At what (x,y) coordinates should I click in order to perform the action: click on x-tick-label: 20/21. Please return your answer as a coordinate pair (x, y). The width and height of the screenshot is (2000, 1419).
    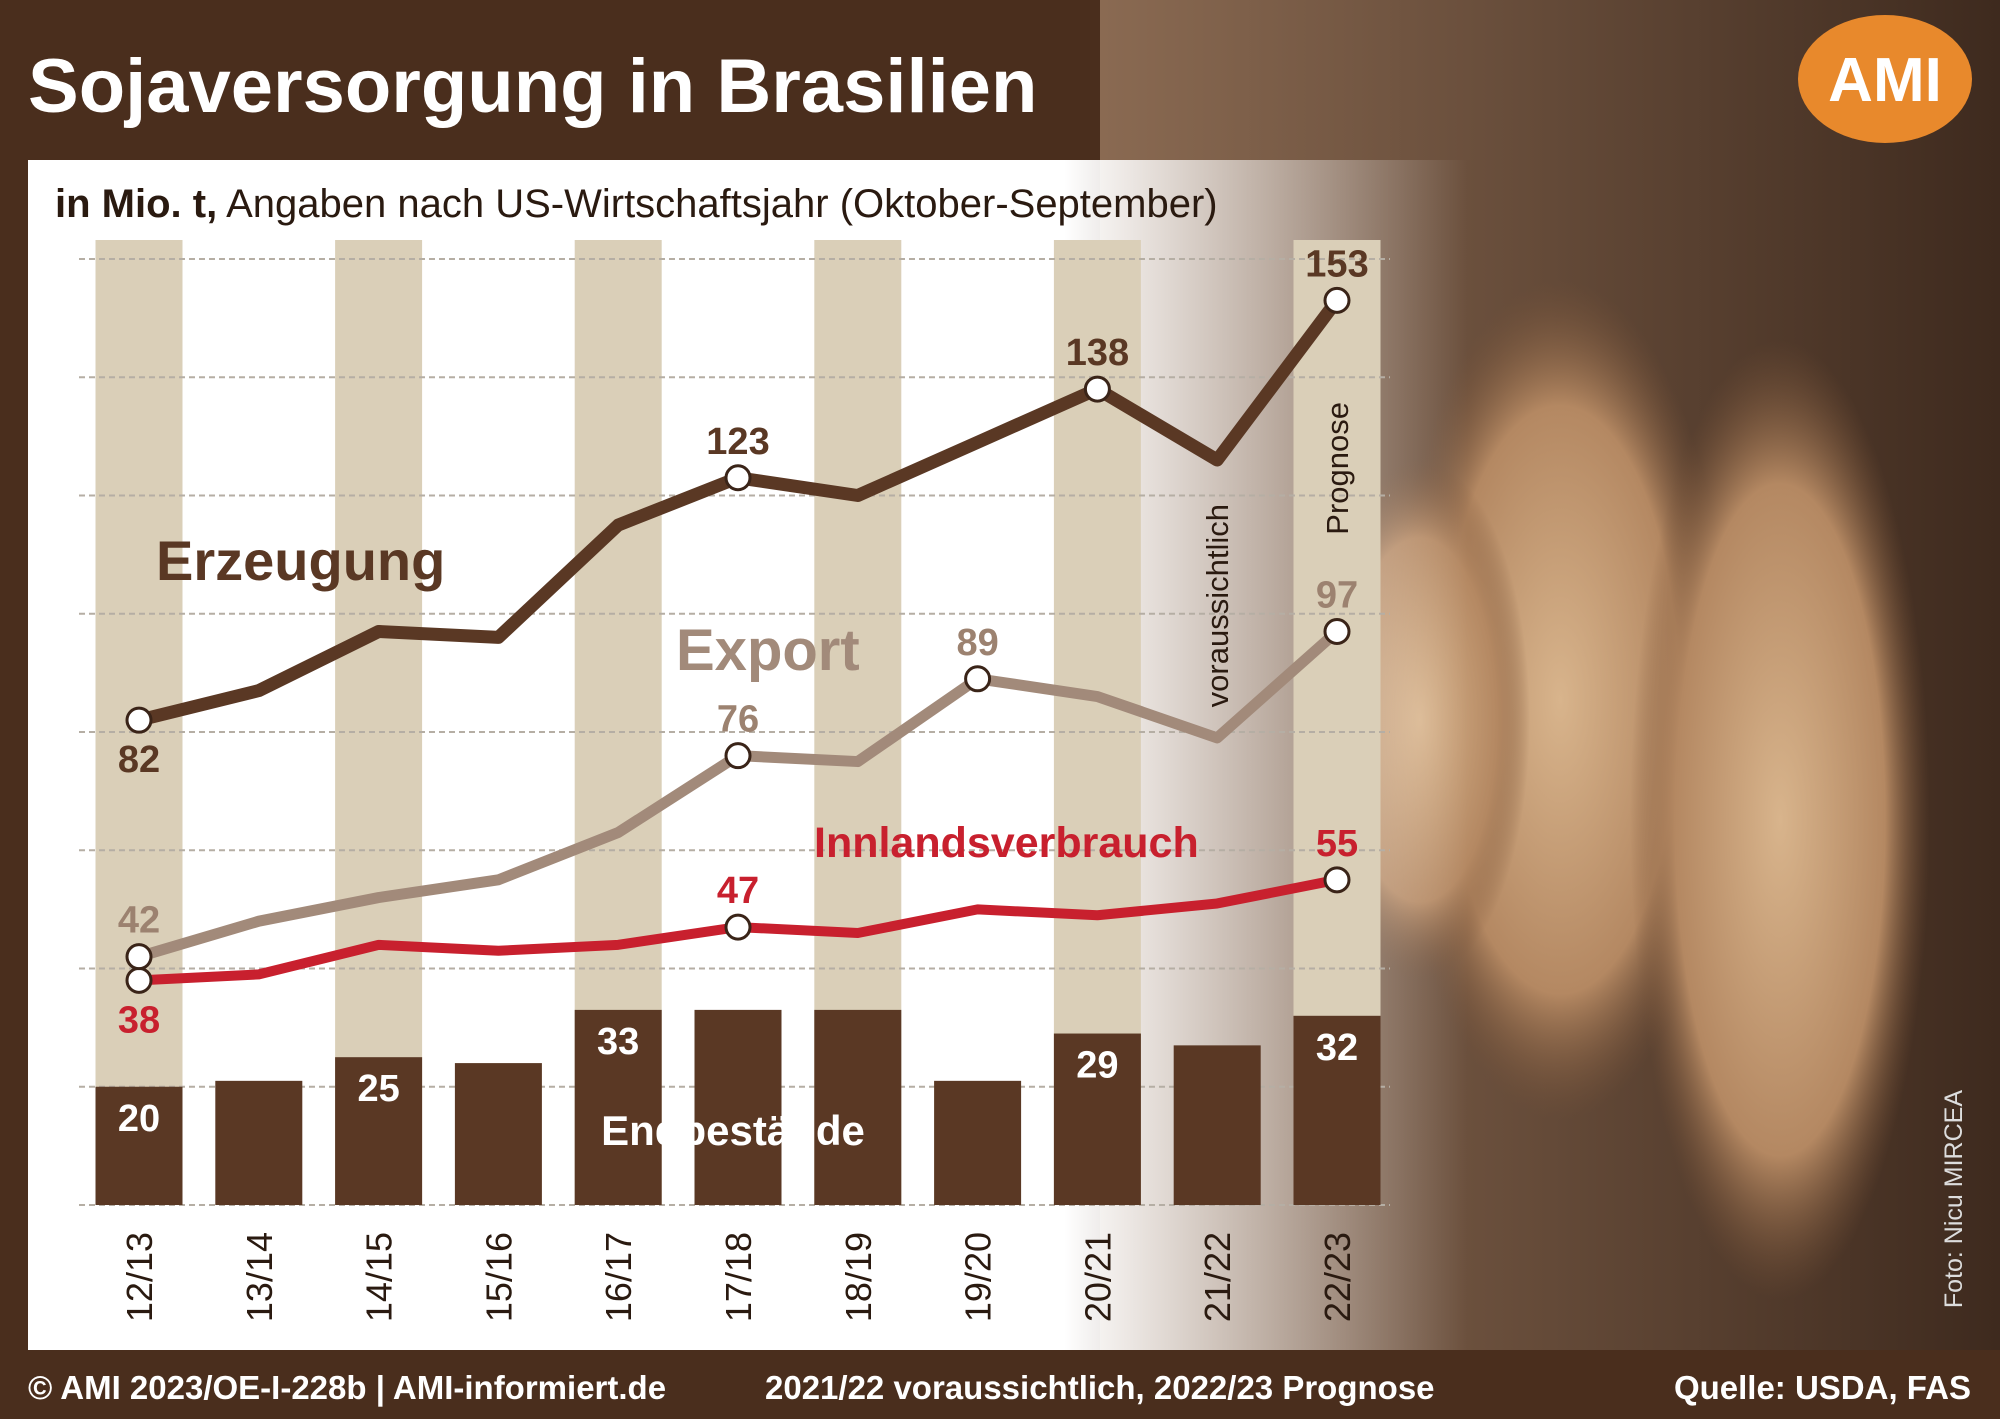
    Looking at the image, I should click on (1097, 1277).